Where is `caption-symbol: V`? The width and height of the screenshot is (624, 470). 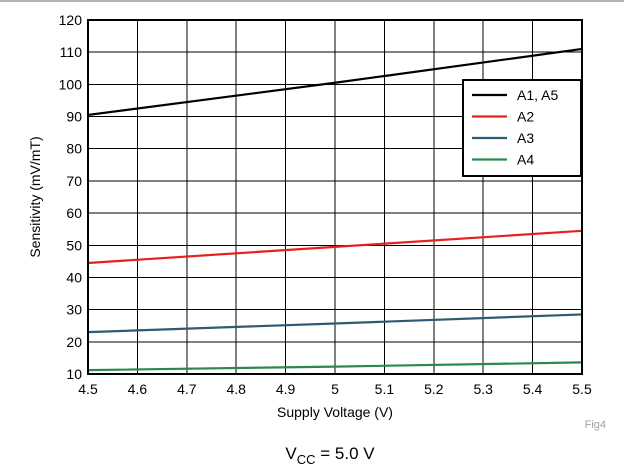
caption-symbol: V is located at coordinates (291, 453).